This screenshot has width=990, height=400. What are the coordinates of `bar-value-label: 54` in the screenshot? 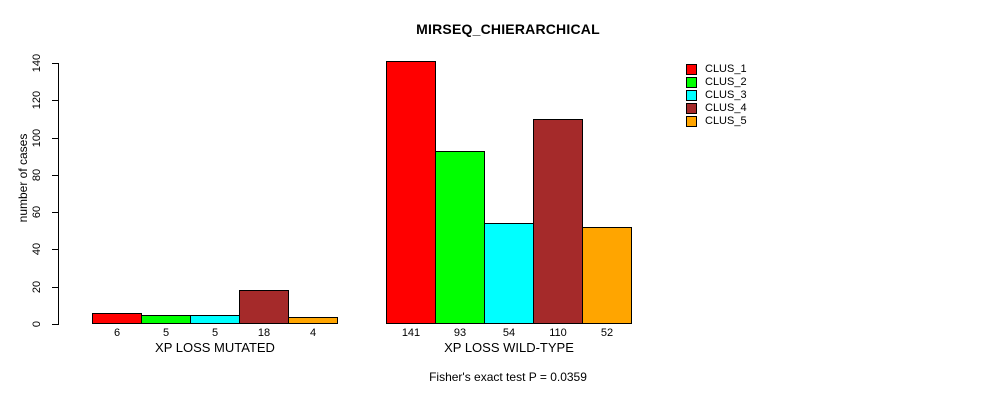 It's located at (509, 333).